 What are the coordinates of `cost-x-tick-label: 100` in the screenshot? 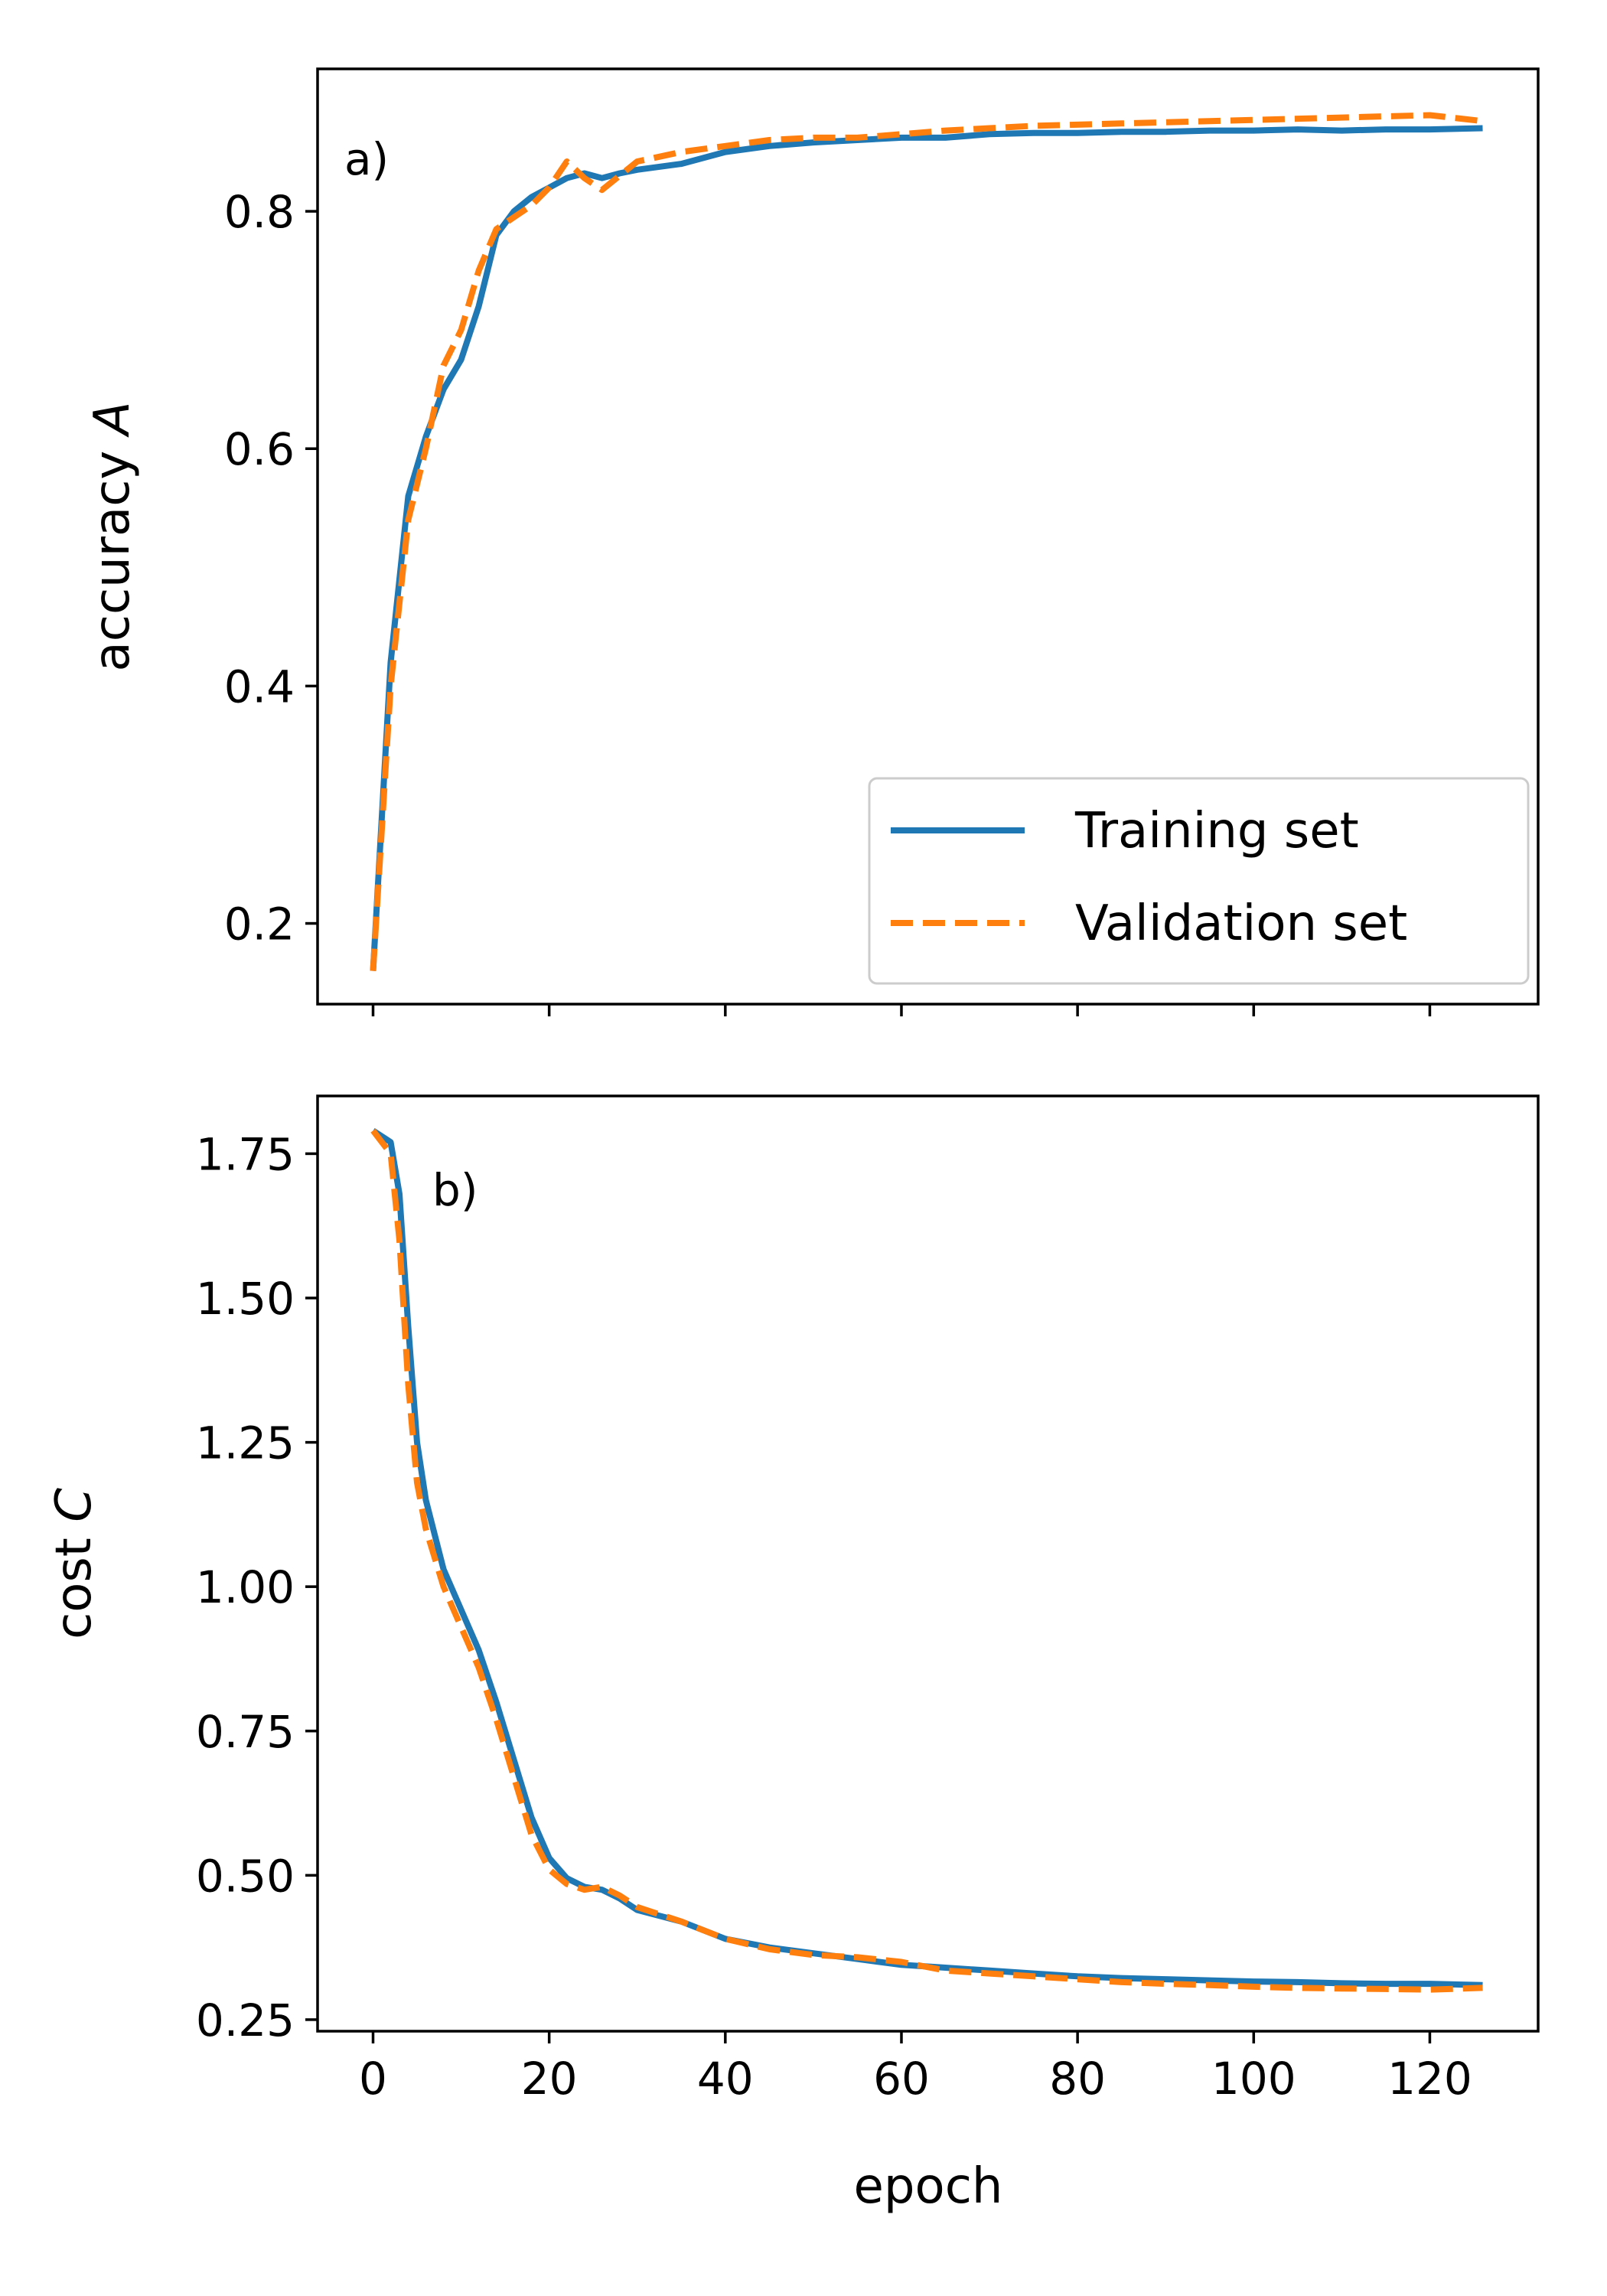 It's located at (1253, 2079).